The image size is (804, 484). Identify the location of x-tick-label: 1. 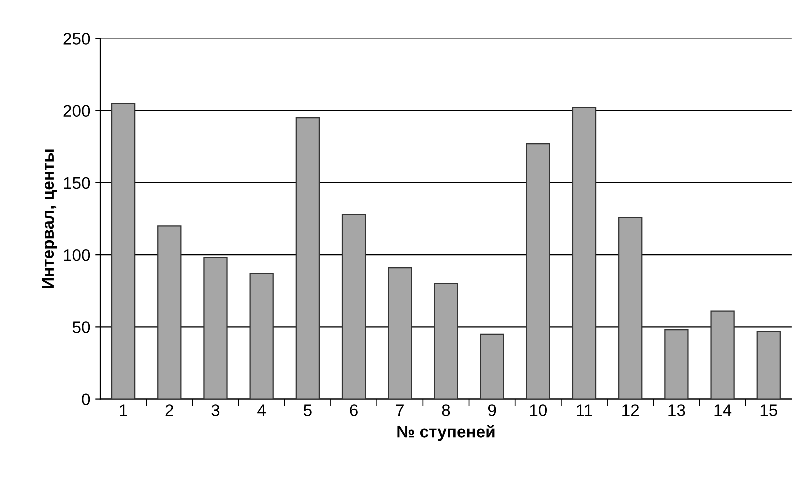
(124, 410).